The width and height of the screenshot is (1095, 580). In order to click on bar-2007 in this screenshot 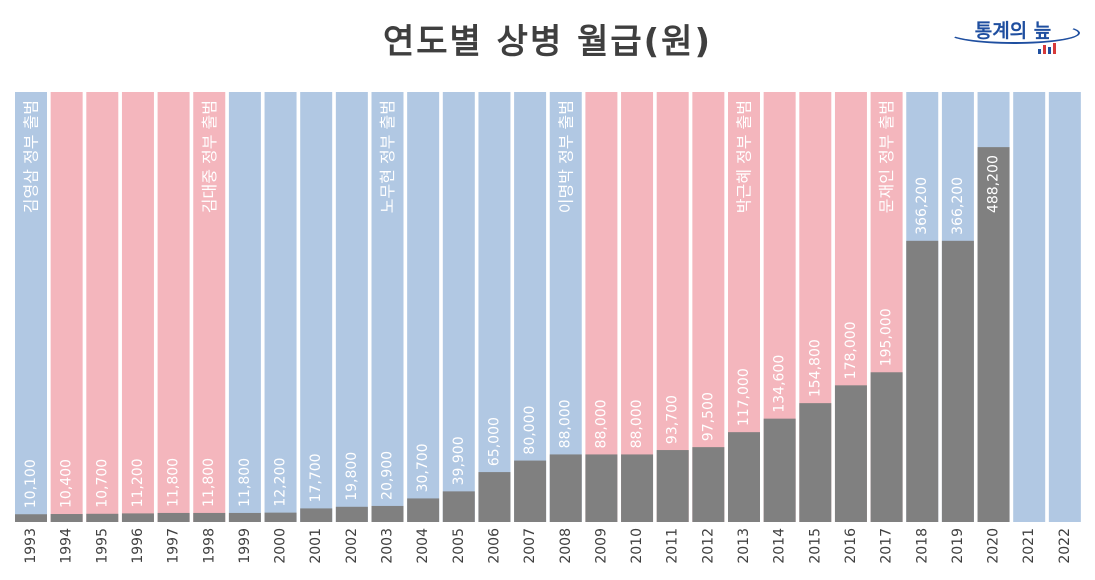, I will do `click(530, 491)`.